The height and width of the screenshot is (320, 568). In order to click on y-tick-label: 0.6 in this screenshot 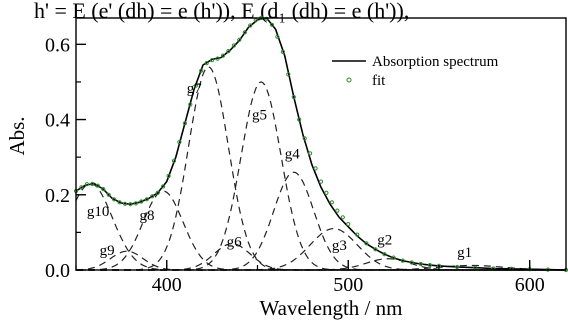, I will do `click(57, 45)`.